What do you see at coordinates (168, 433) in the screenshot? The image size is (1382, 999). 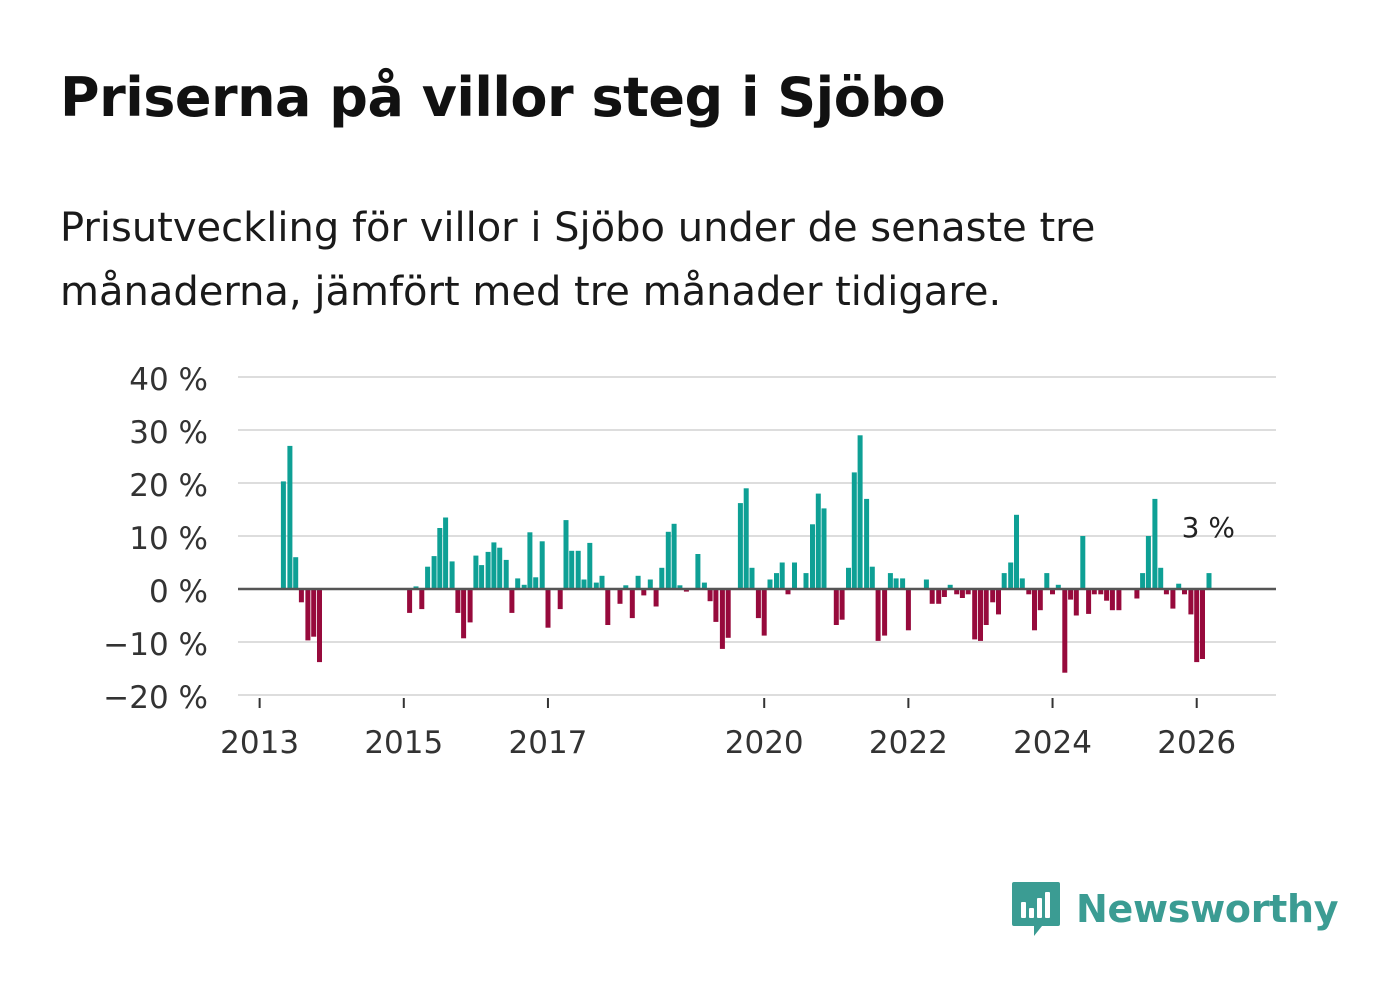 I see `y-tick-label: 30 %` at bounding box center [168, 433].